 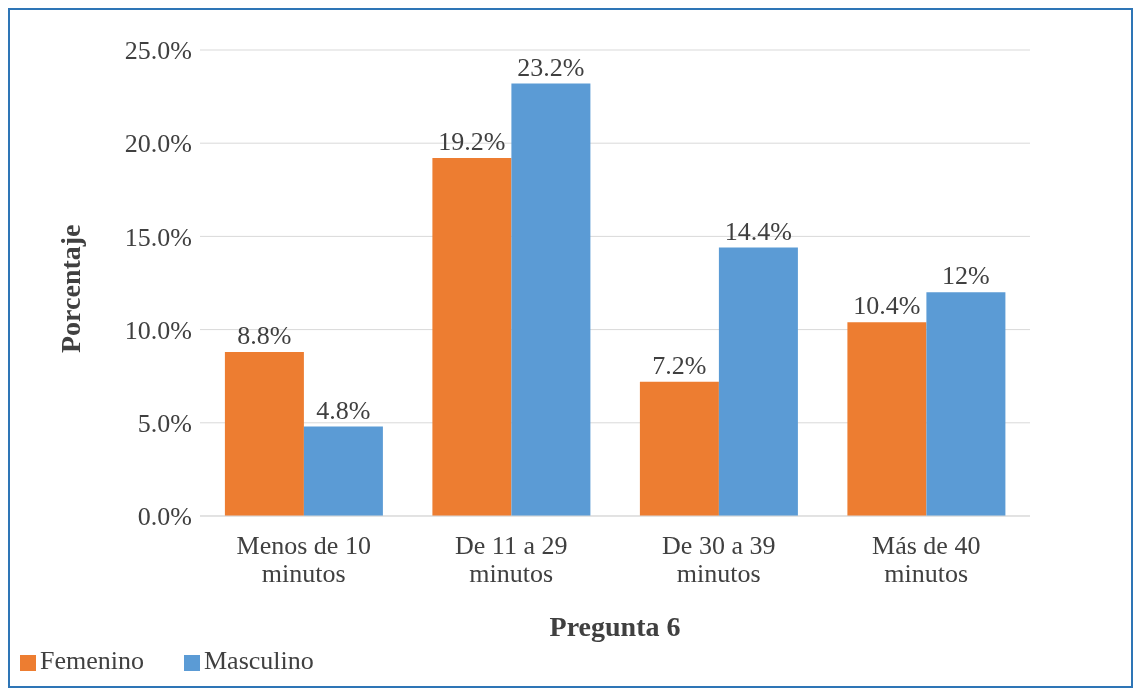 I want to click on y-tick-label: 20.0%, so click(x=158, y=144).